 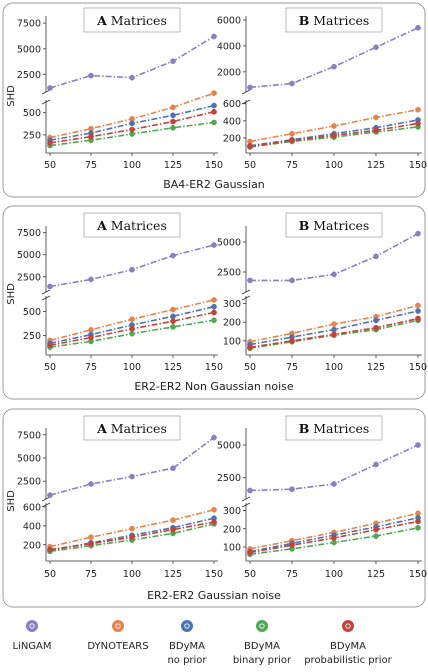 I want to click on legend-item: BDyMA no prior, so click(x=187, y=643).